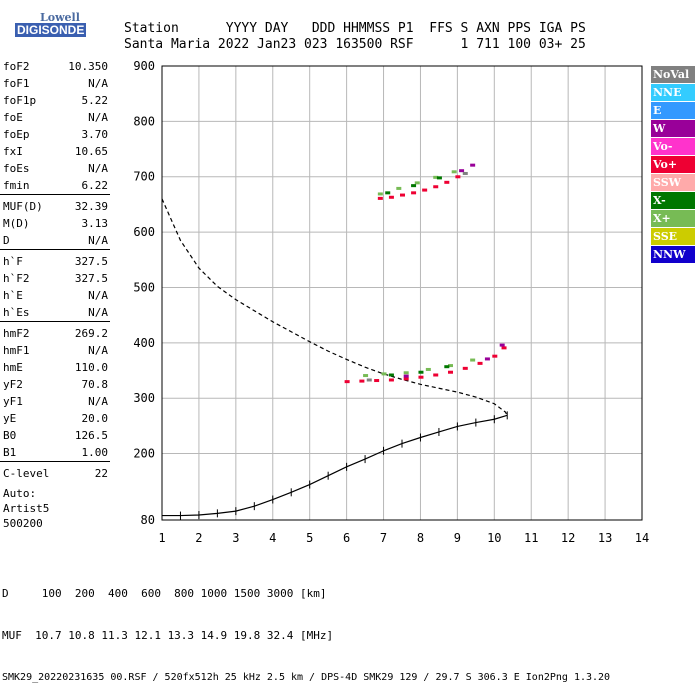 Image resolution: width=700 pixels, height=699 pixels. I want to click on param-row: fmin 6.22, so click(55, 185).